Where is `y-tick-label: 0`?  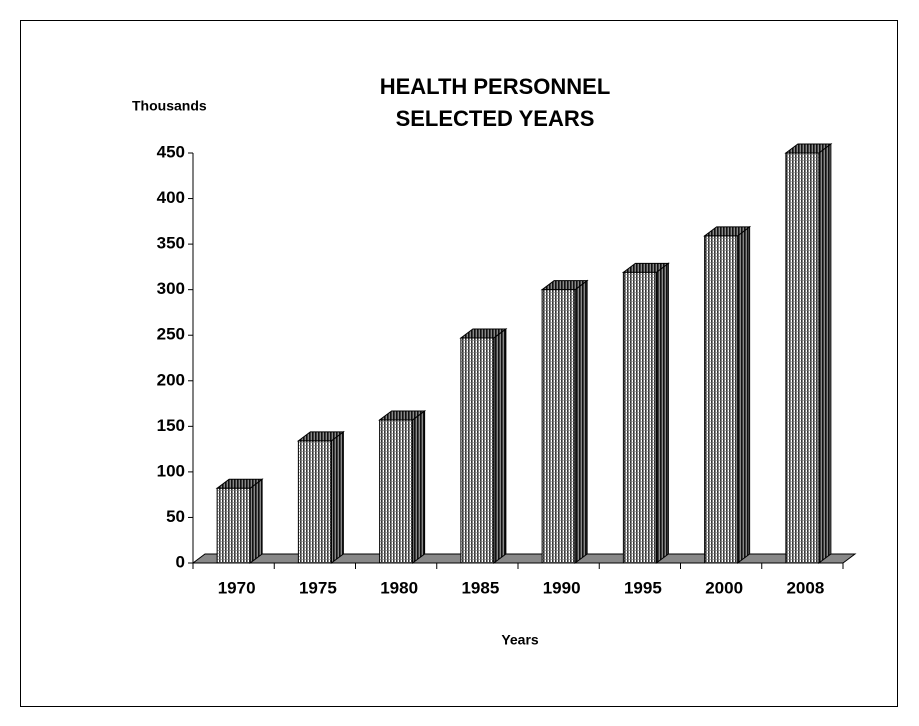 y-tick-label: 0 is located at coordinates (180, 561).